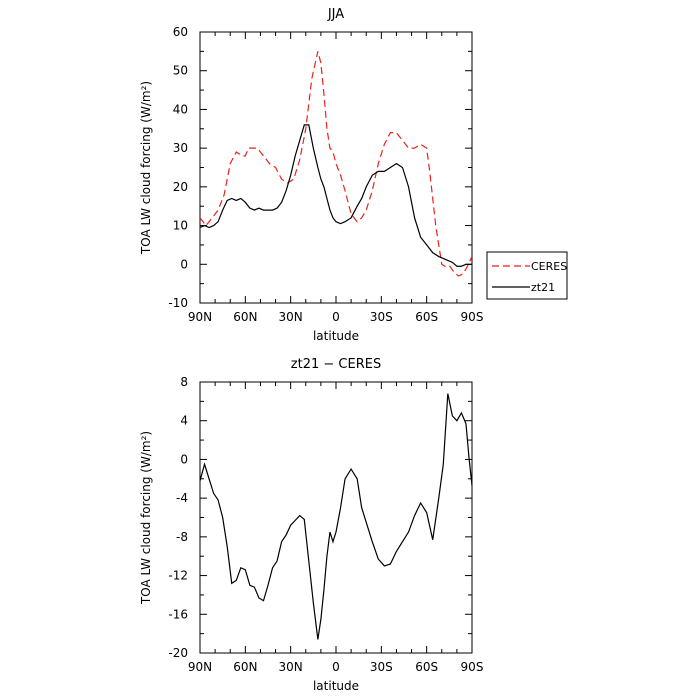 This screenshot has height=700, width=700. I want to click on y-tick-label: -20, so click(178, 653).